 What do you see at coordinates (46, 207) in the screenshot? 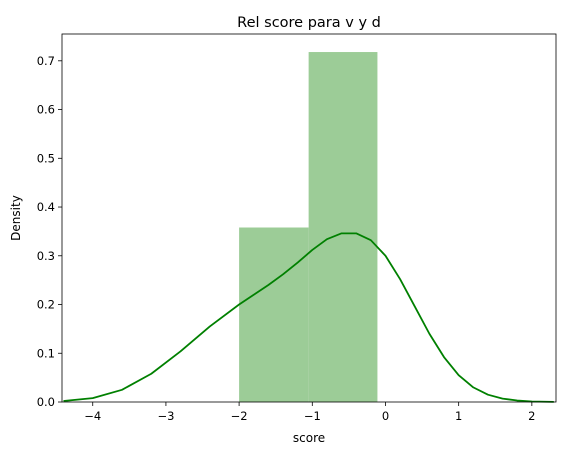
I see `y-tick-label: 0.4` at bounding box center [46, 207].